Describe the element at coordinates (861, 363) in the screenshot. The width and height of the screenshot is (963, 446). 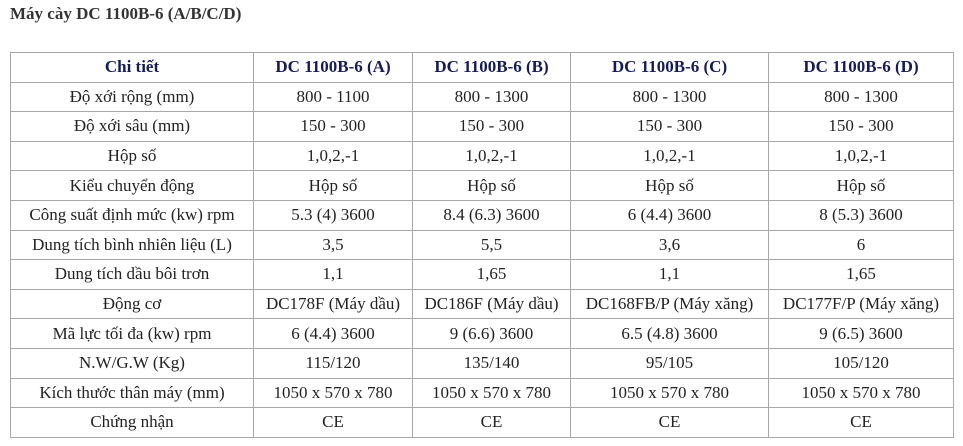
I see `table-cell: 105/120` at that location.